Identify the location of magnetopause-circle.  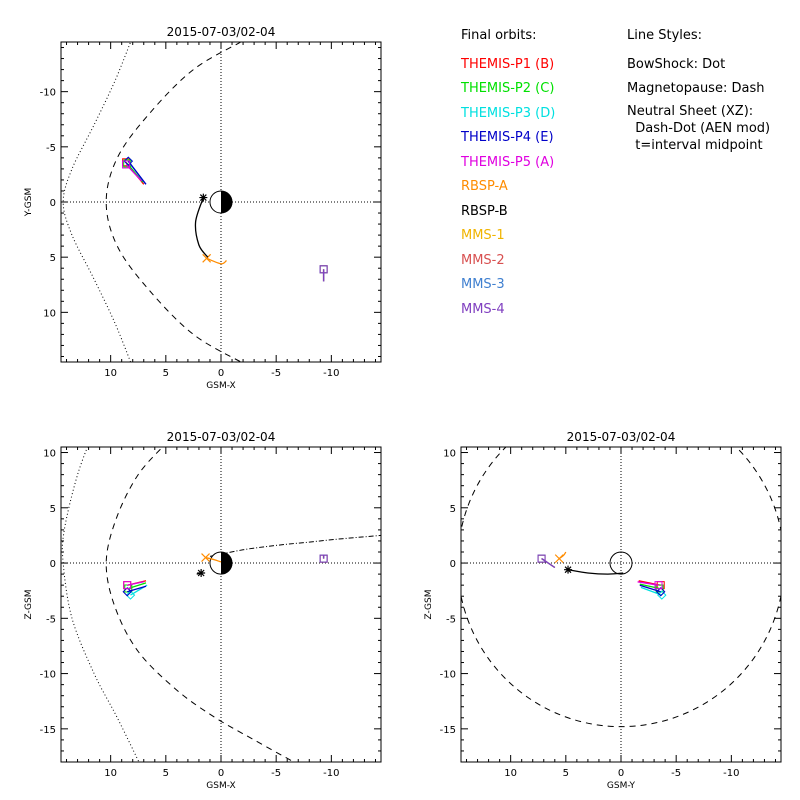
(621, 587).